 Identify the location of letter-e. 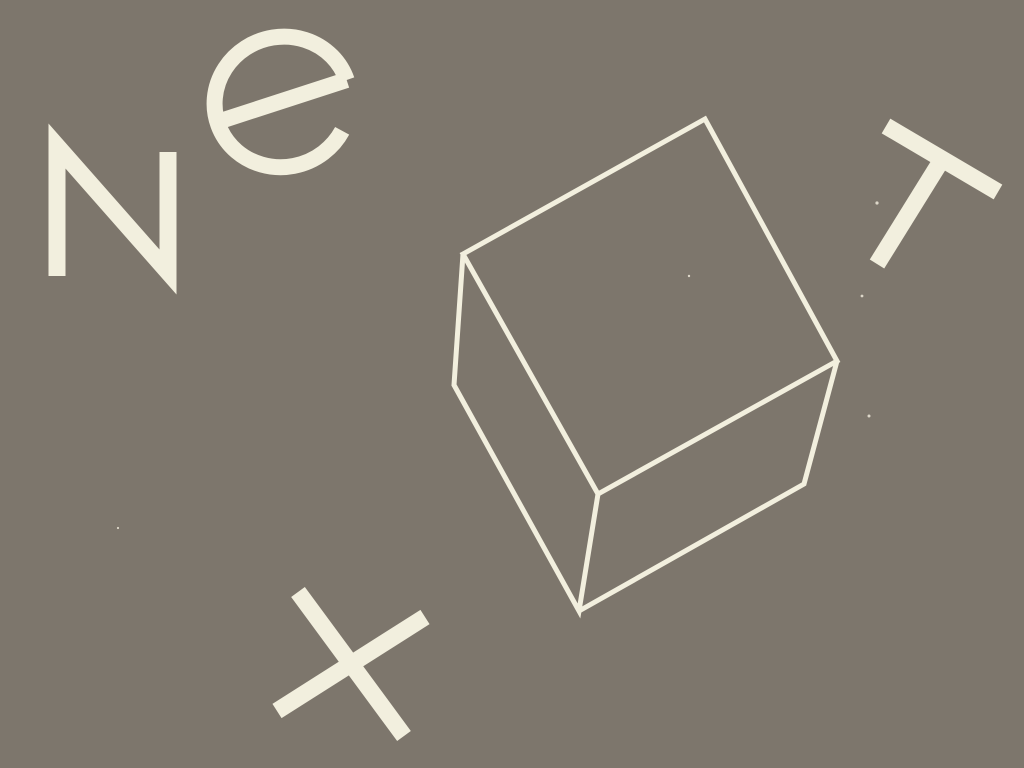
(280, 102).